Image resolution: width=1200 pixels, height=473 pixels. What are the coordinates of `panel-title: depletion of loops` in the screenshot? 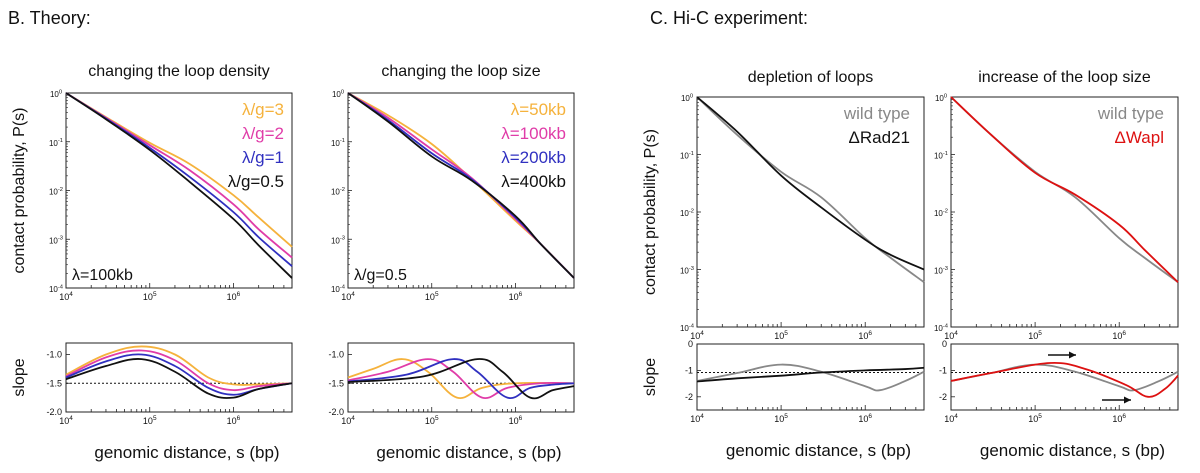 It's located at (810, 77).